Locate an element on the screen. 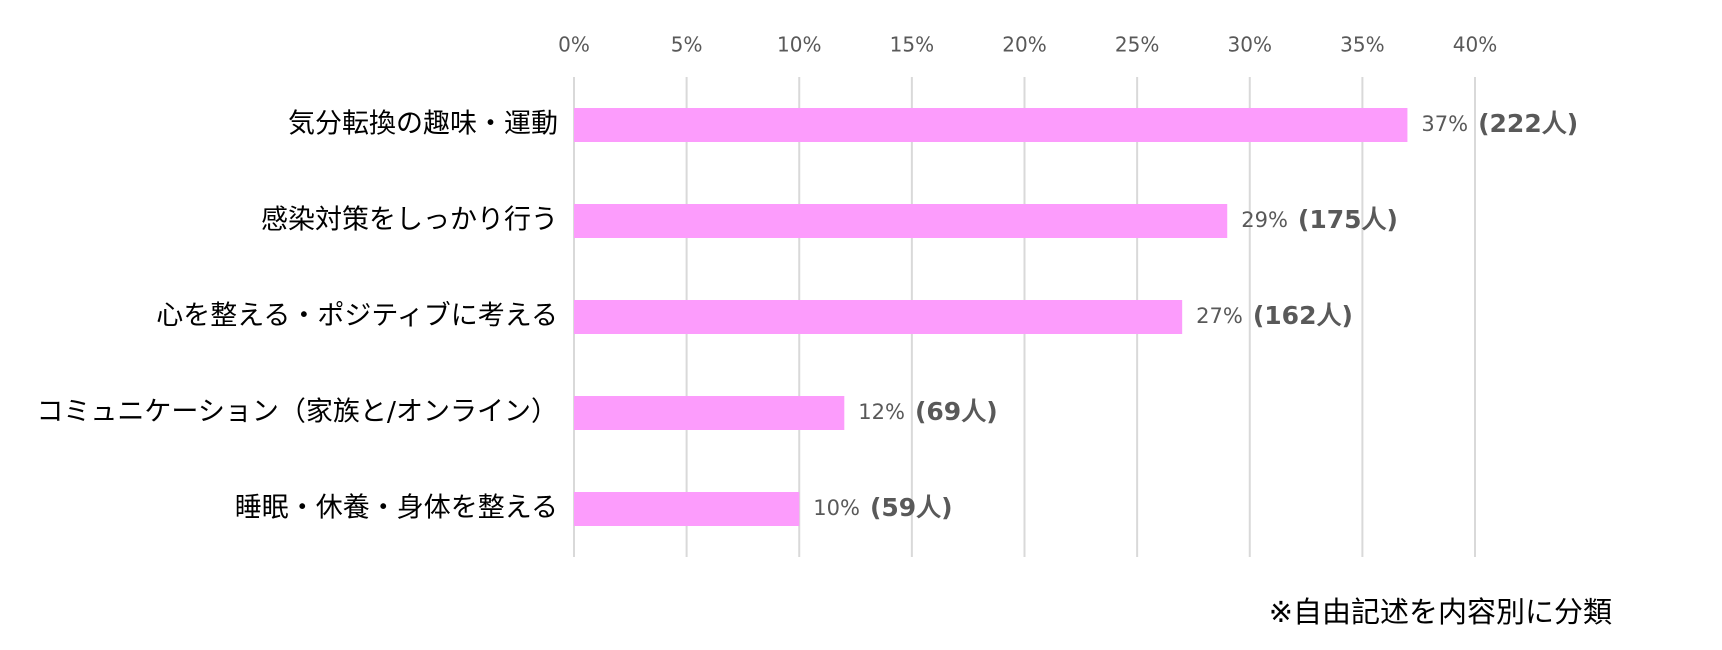  x-tick-label: 10% is located at coordinates (799, 45).